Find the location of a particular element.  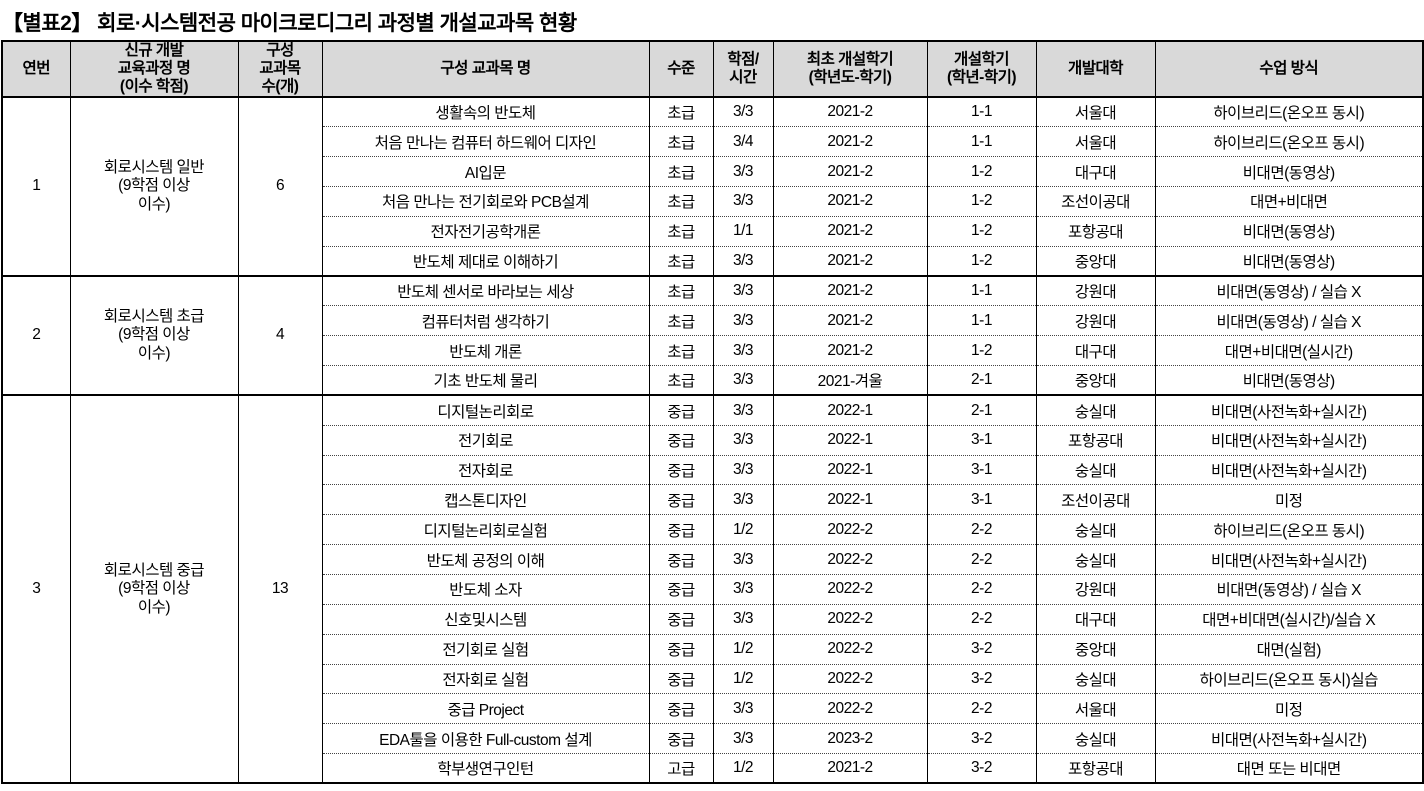

cell-open-semester: 3-1 is located at coordinates (981, 470).